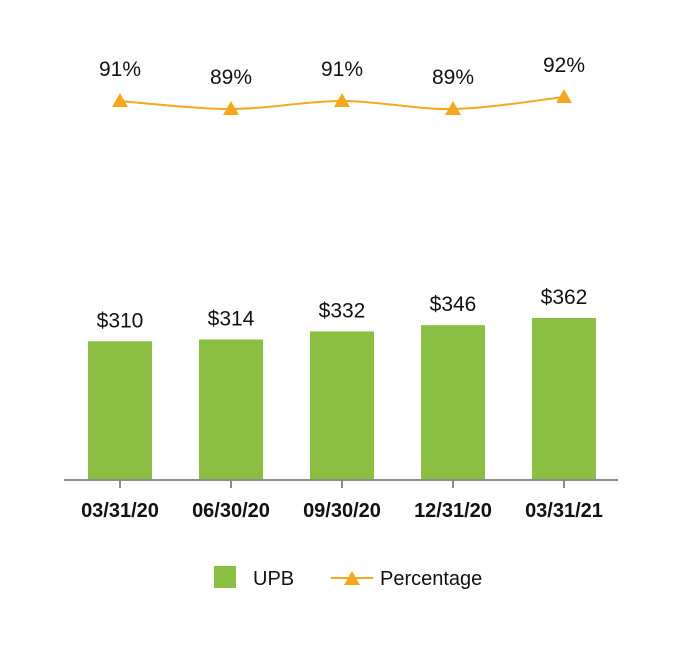 The height and width of the screenshot is (666, 682). I want to click on percentage-label-2: 91%, so click(342, 69).